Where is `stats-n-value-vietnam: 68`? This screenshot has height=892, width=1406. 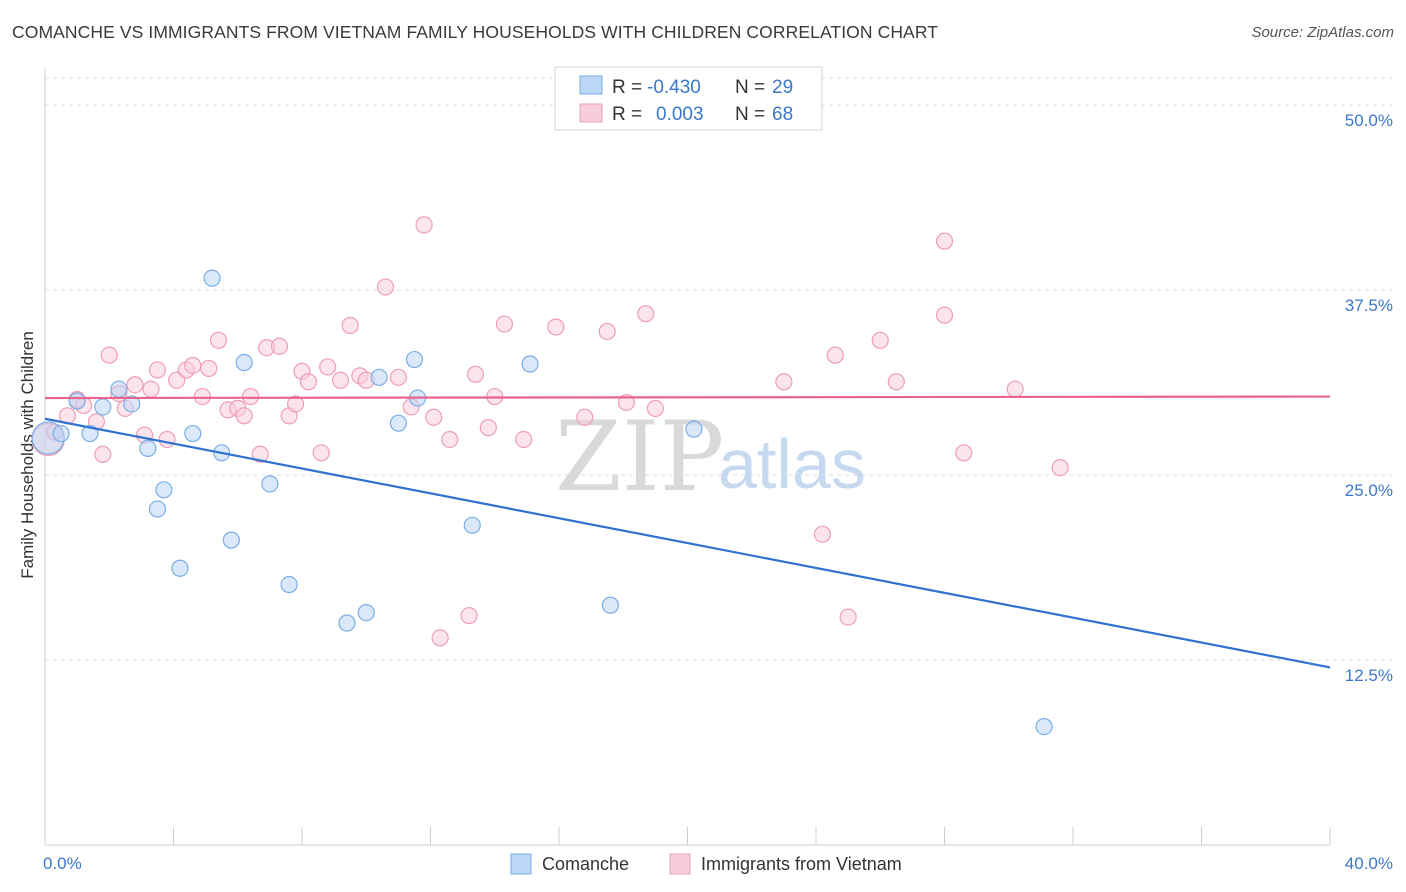 stats-n-value-vietnam: 68 is located at coordinates (782, 114).